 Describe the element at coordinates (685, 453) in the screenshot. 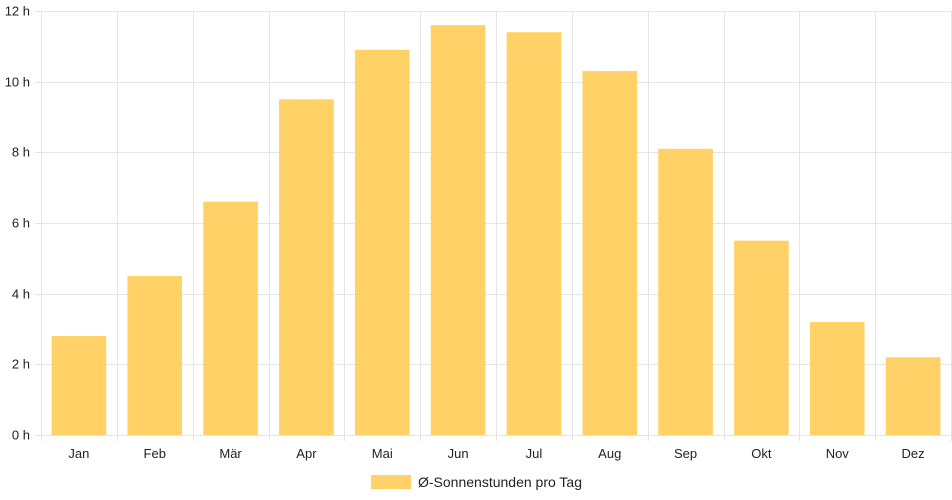

I see `x-tick-label: Sep` at that location.